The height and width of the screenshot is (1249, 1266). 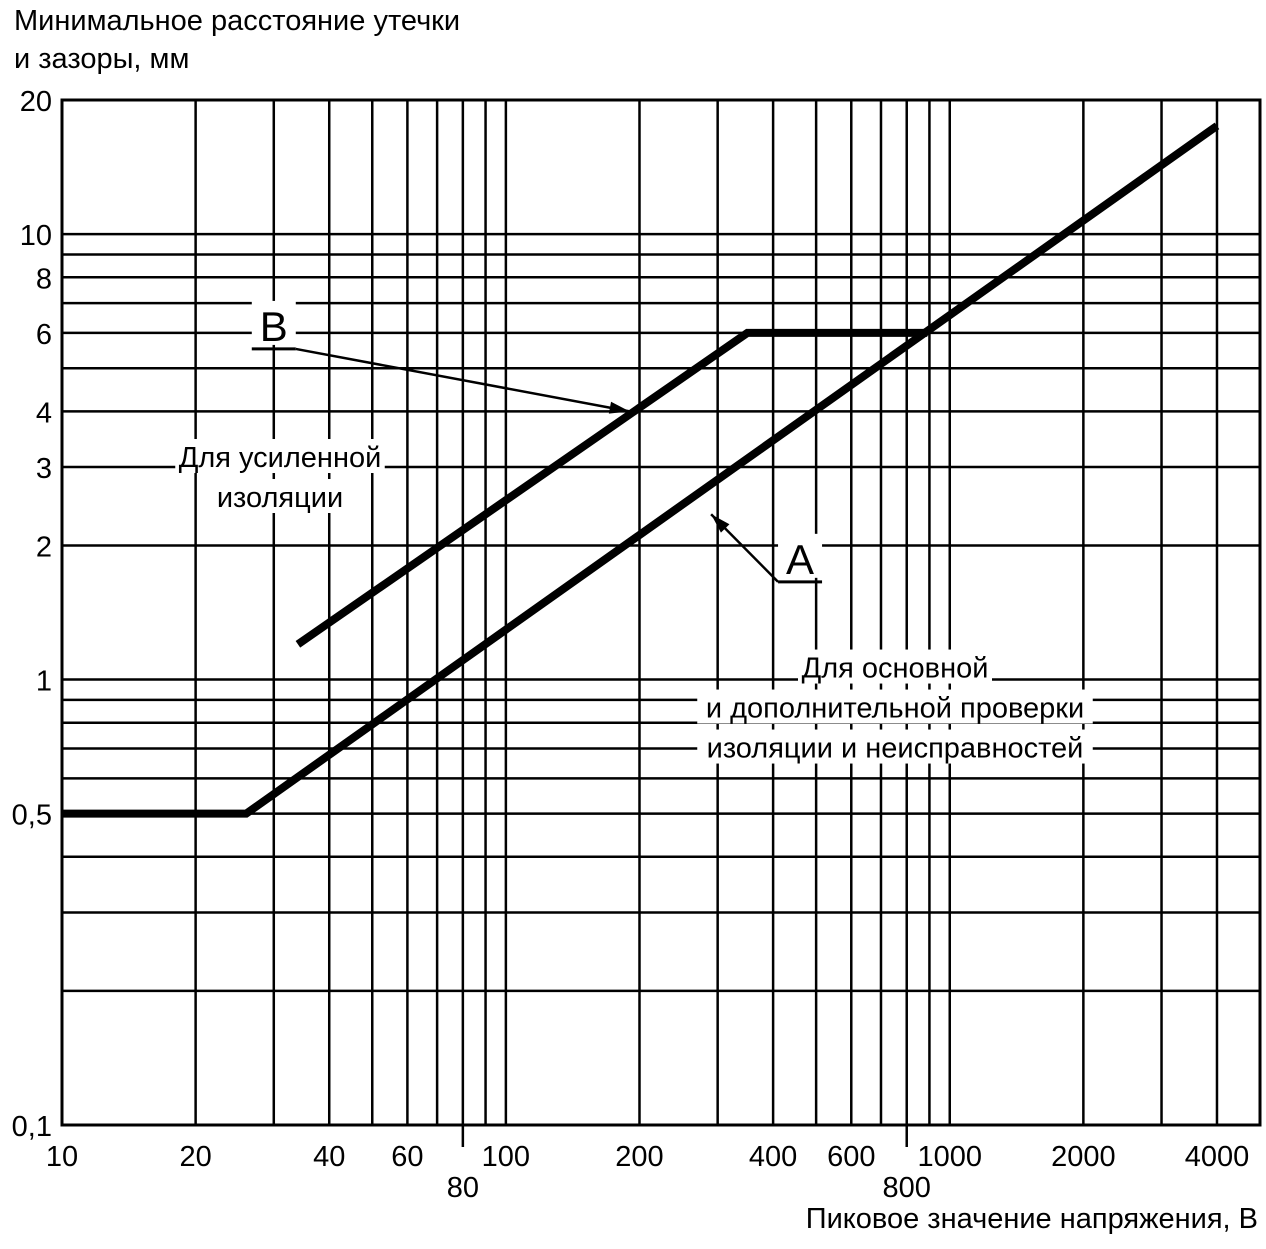 I want to click on x-tick-label: 200, so click(x=639, y=1157).